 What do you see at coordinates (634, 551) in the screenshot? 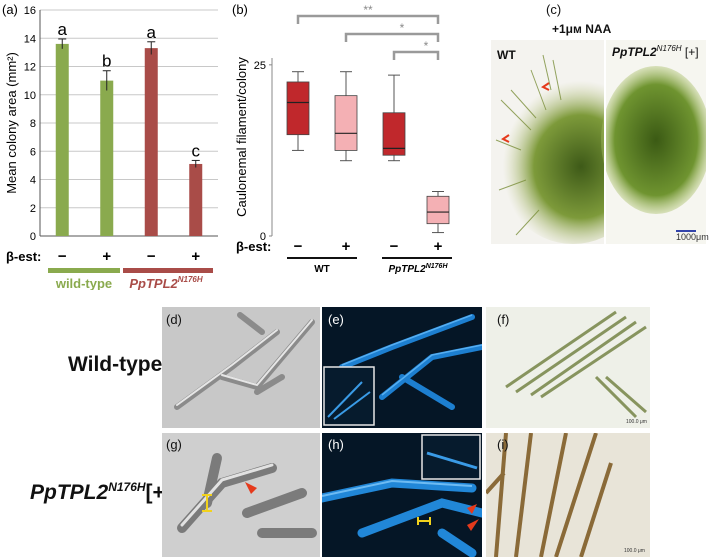
I see `panel-i-scale-label: 100.0 μm` at bounding box center [634, 551].